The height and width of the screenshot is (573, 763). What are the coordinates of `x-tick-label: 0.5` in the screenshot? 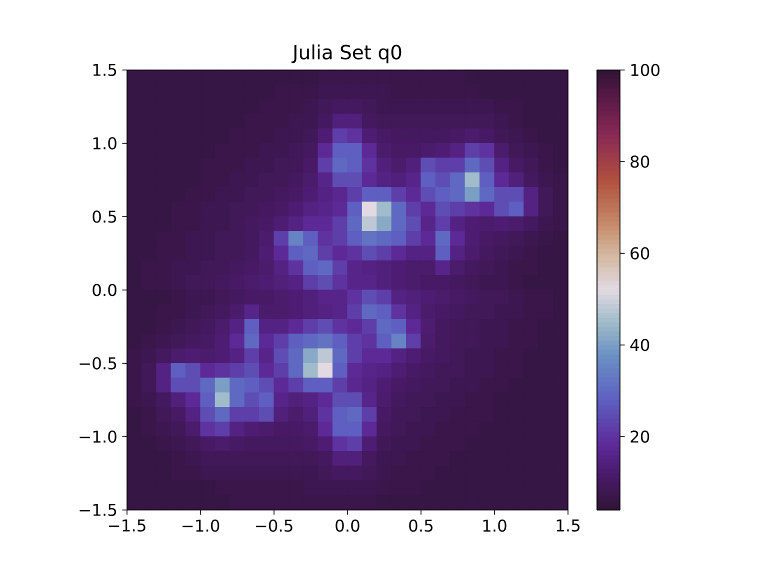 It's located at (421, 526).